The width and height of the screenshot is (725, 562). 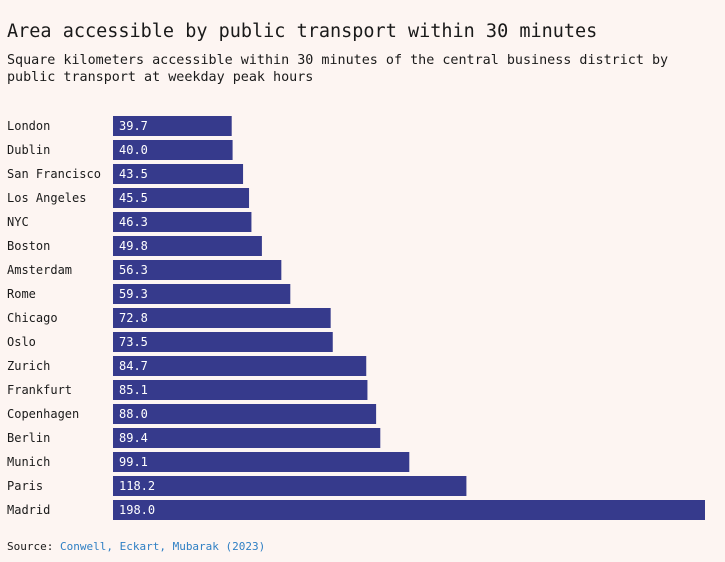 I want to click on category-label: Berlin, so click(x=28, y=438).